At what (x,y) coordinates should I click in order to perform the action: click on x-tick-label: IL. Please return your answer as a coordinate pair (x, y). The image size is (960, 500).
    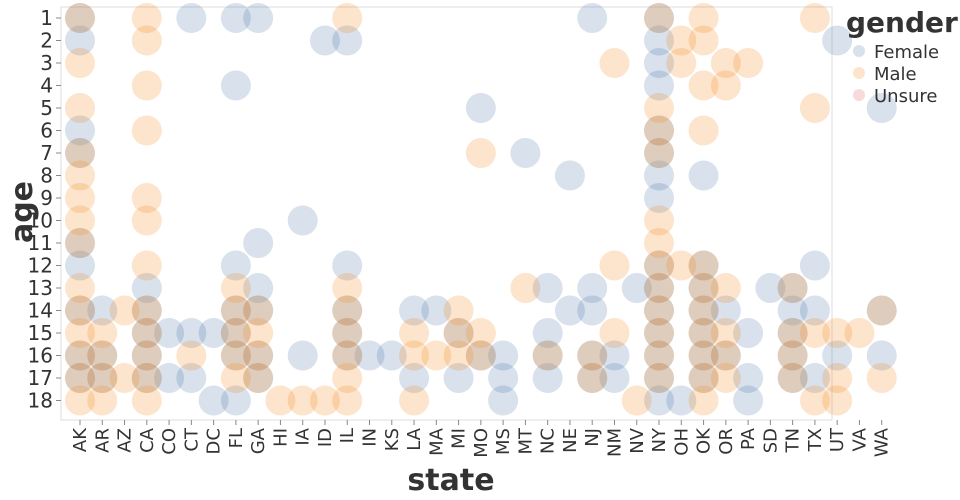
    Looking at the image, I should click on (347, 435).